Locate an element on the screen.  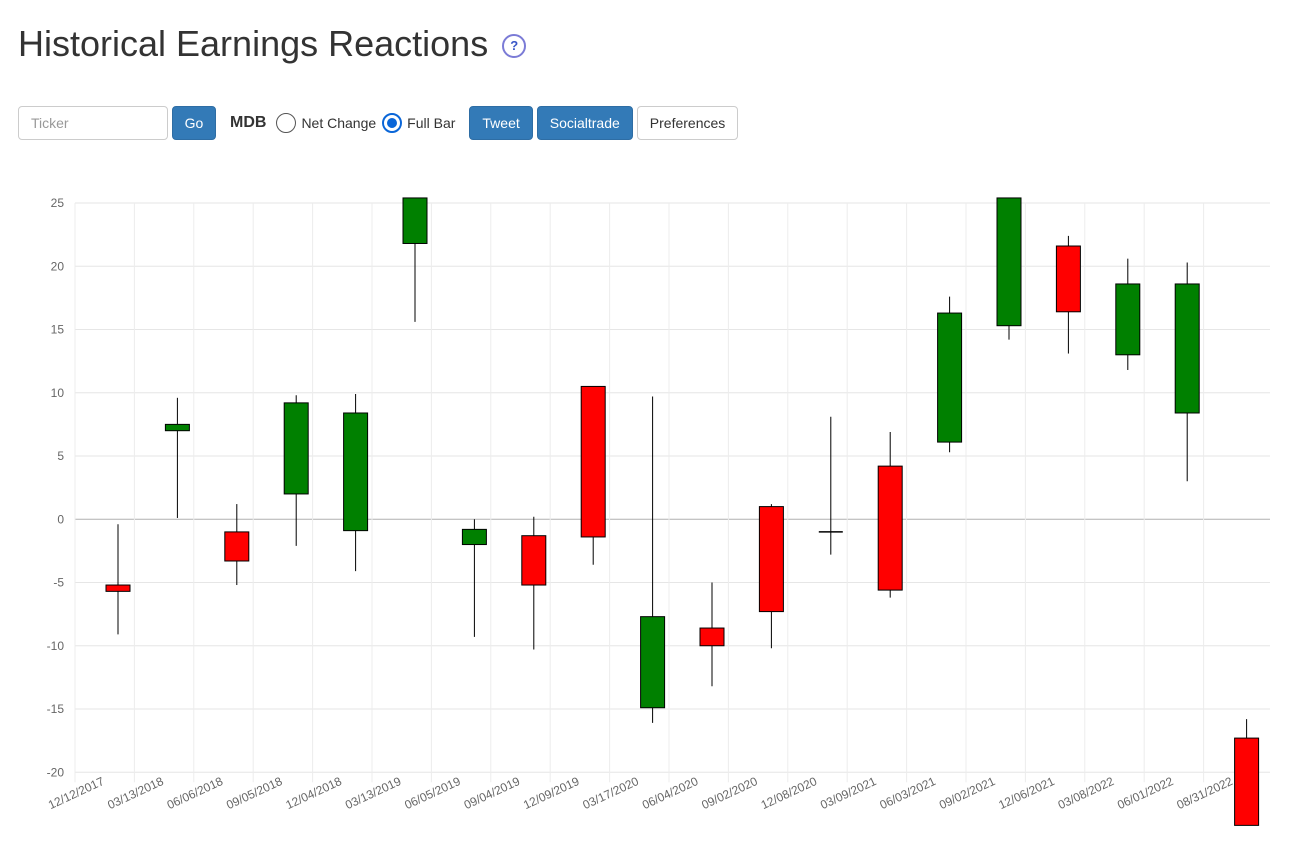
net-change-option: Net Change is located at coordinates (329, 123).